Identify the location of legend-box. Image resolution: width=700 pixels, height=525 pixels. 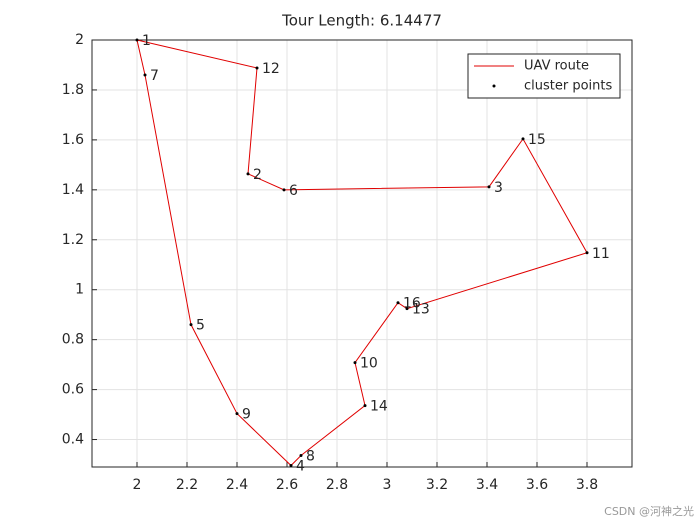
(544, 76).